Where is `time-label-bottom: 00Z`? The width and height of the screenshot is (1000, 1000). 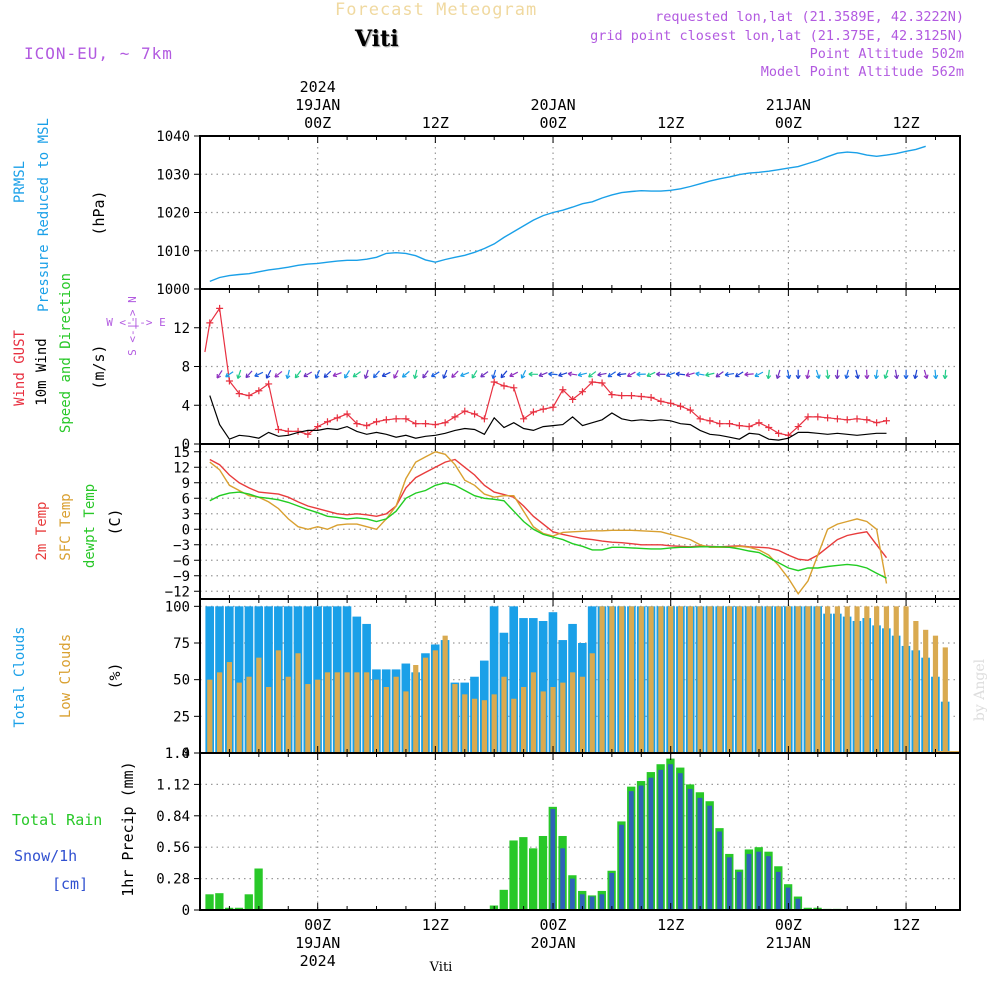
time-label-bottom: 00Z is located at coordinates (317, 925).